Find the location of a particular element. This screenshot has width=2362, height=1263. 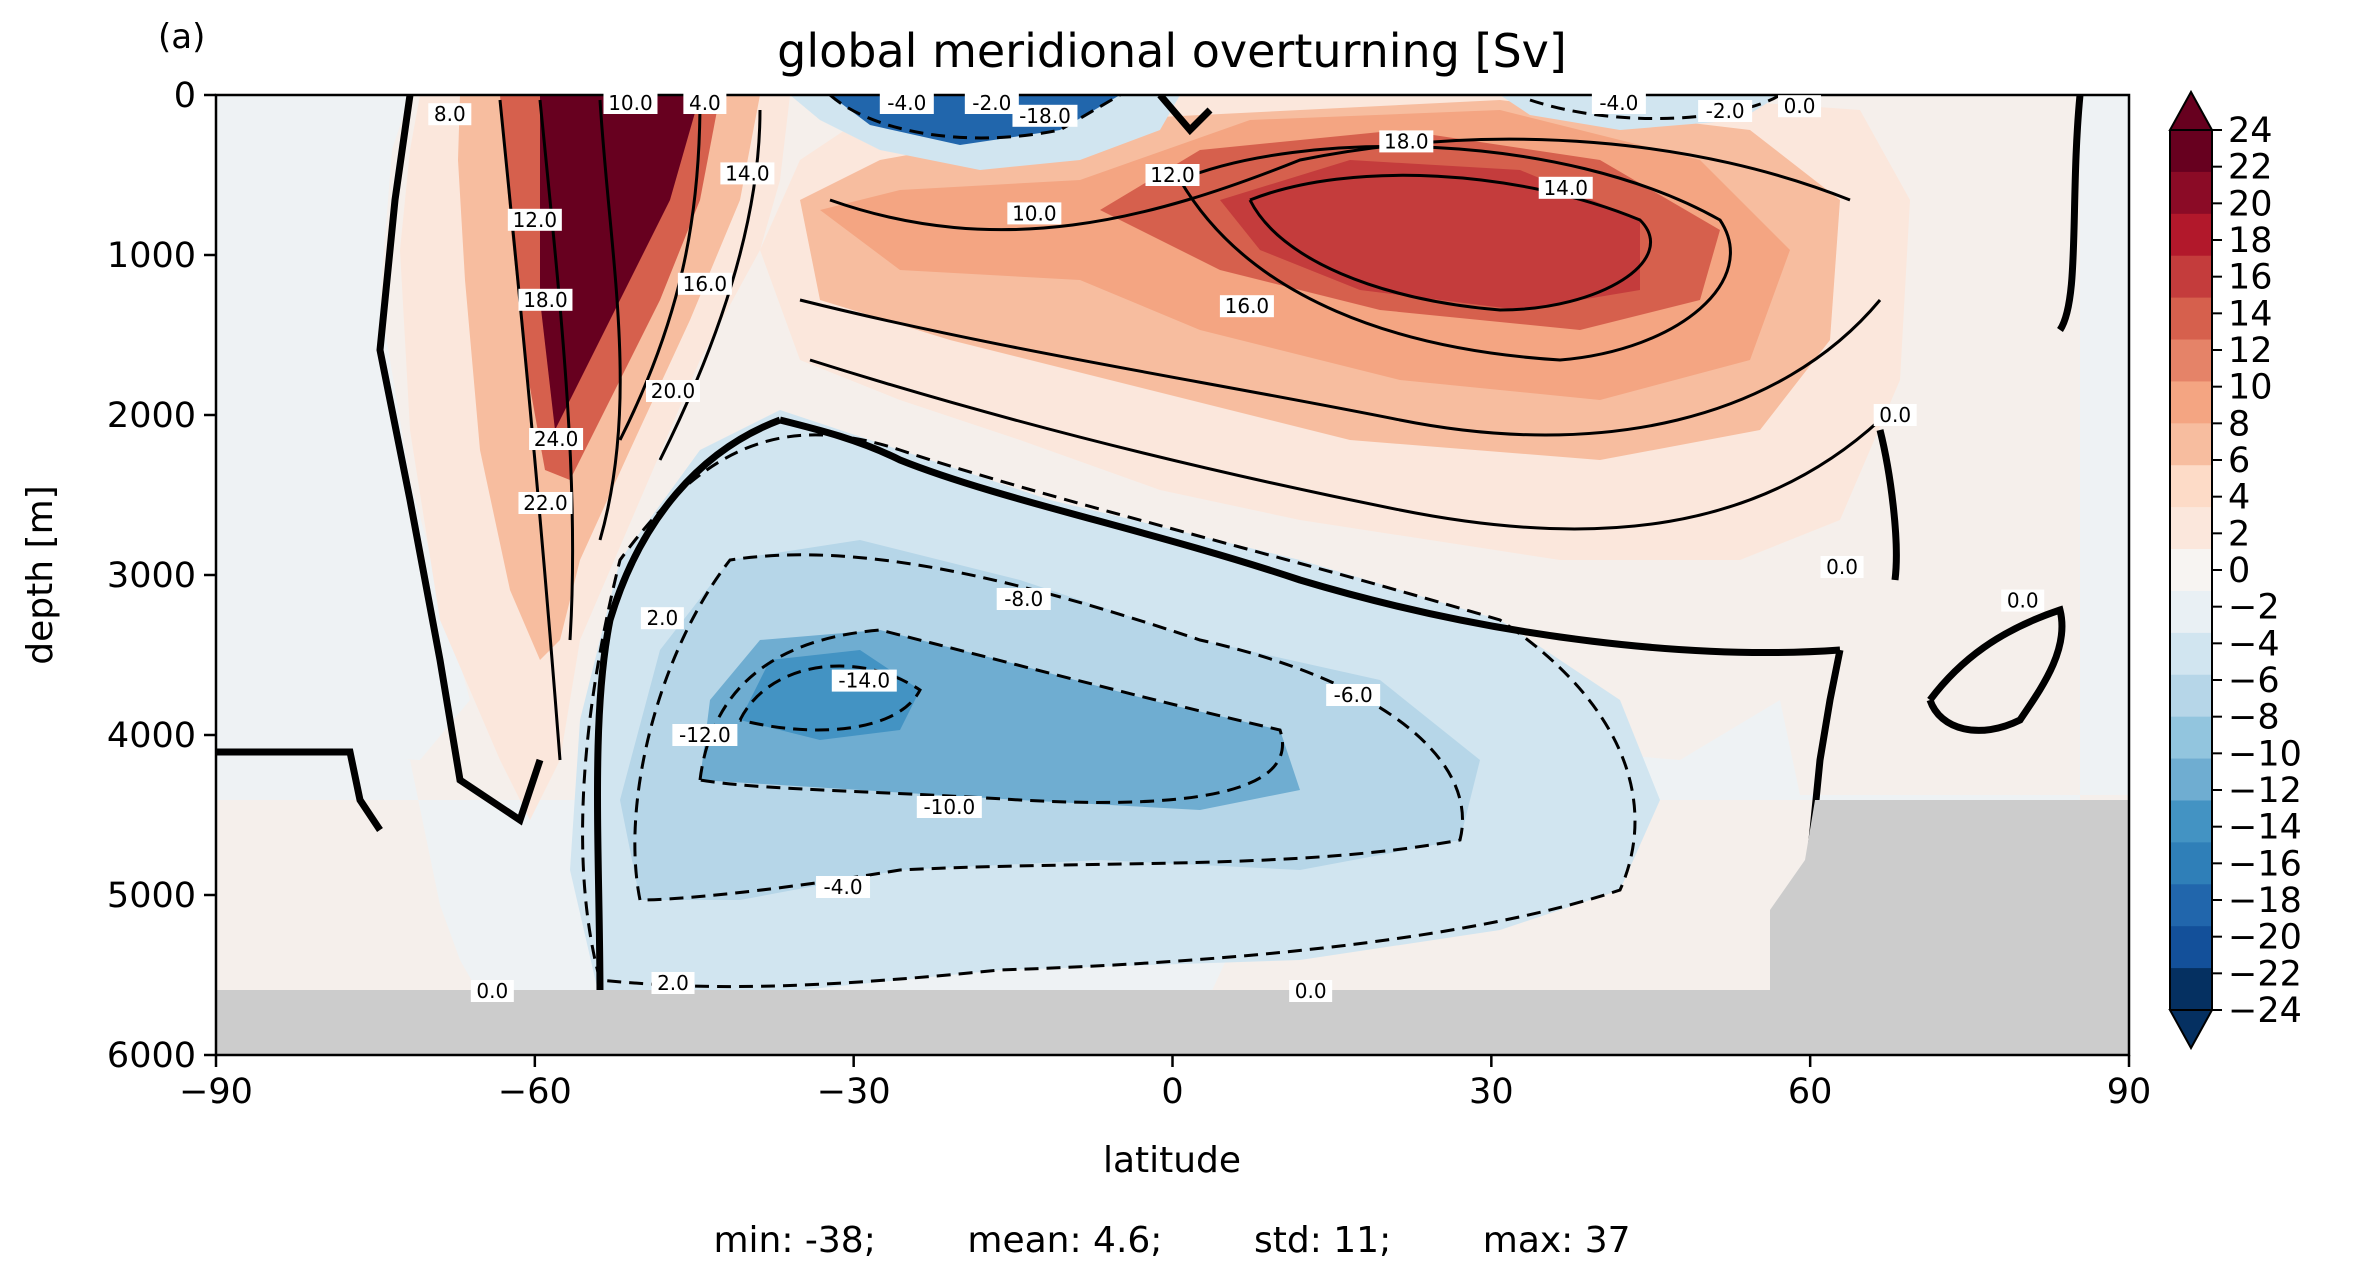

contour-label: 22.0 is located at coordinates (545, 503).